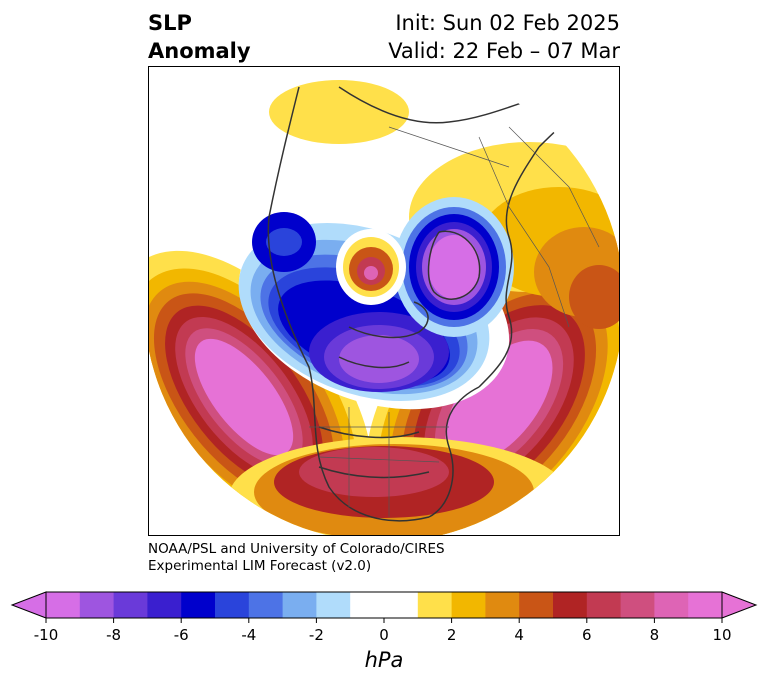 The height and width of the screenshot is (686, 768). I want to click on colorbar-tick-label: 6, so click(587, 635).